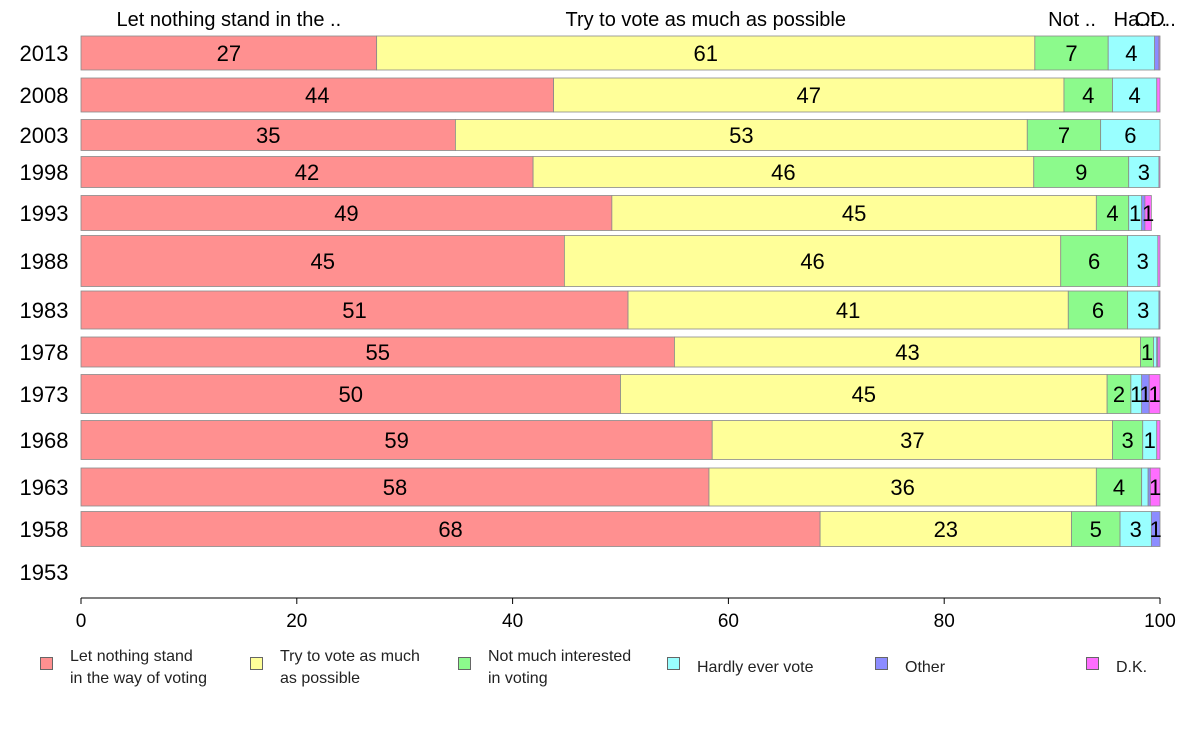 This screenshot has height=736, width=1188. What do you see at coordinates (81, 621) in the screenshot?
I see `x-tick-label: 0` at bounding box center [81, 621].